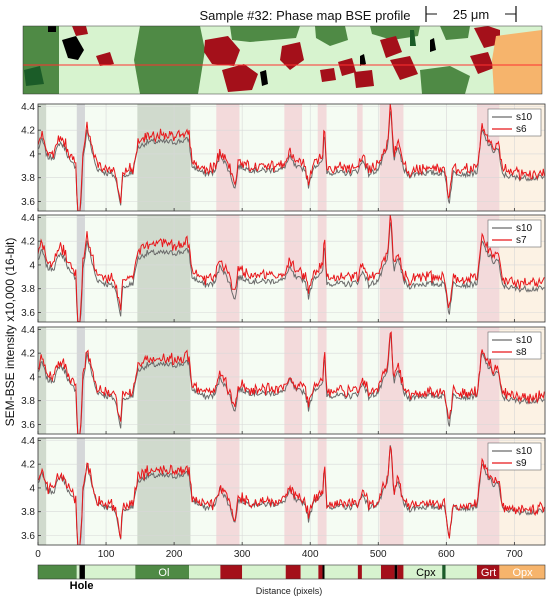 Image resolution: width=550 pixels, height=599 pixels. What do you see at coordinates (514, 554) in the screenshot?
I see `x-tick-label: 700` at bounding box center [514, 554].